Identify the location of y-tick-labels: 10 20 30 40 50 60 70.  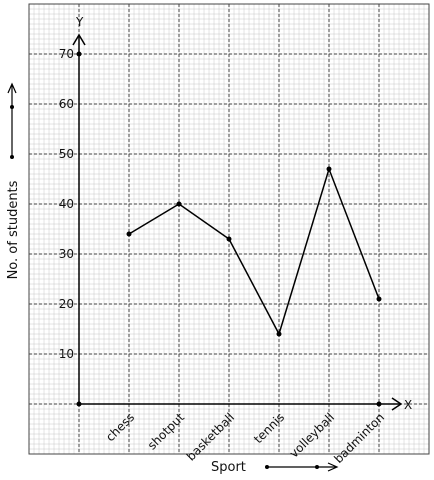
(66, 204).